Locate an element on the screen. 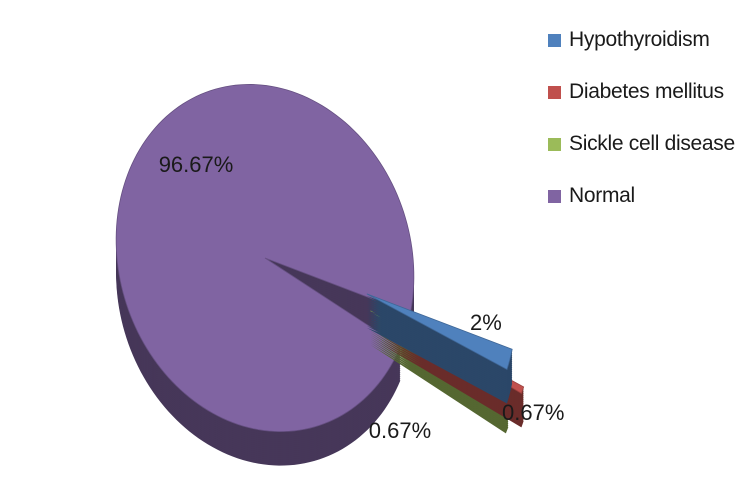 The width and height of the screenshot is (750, 485). legend-swatch-diabetes-mellitus is located at coordinates (554, 92).